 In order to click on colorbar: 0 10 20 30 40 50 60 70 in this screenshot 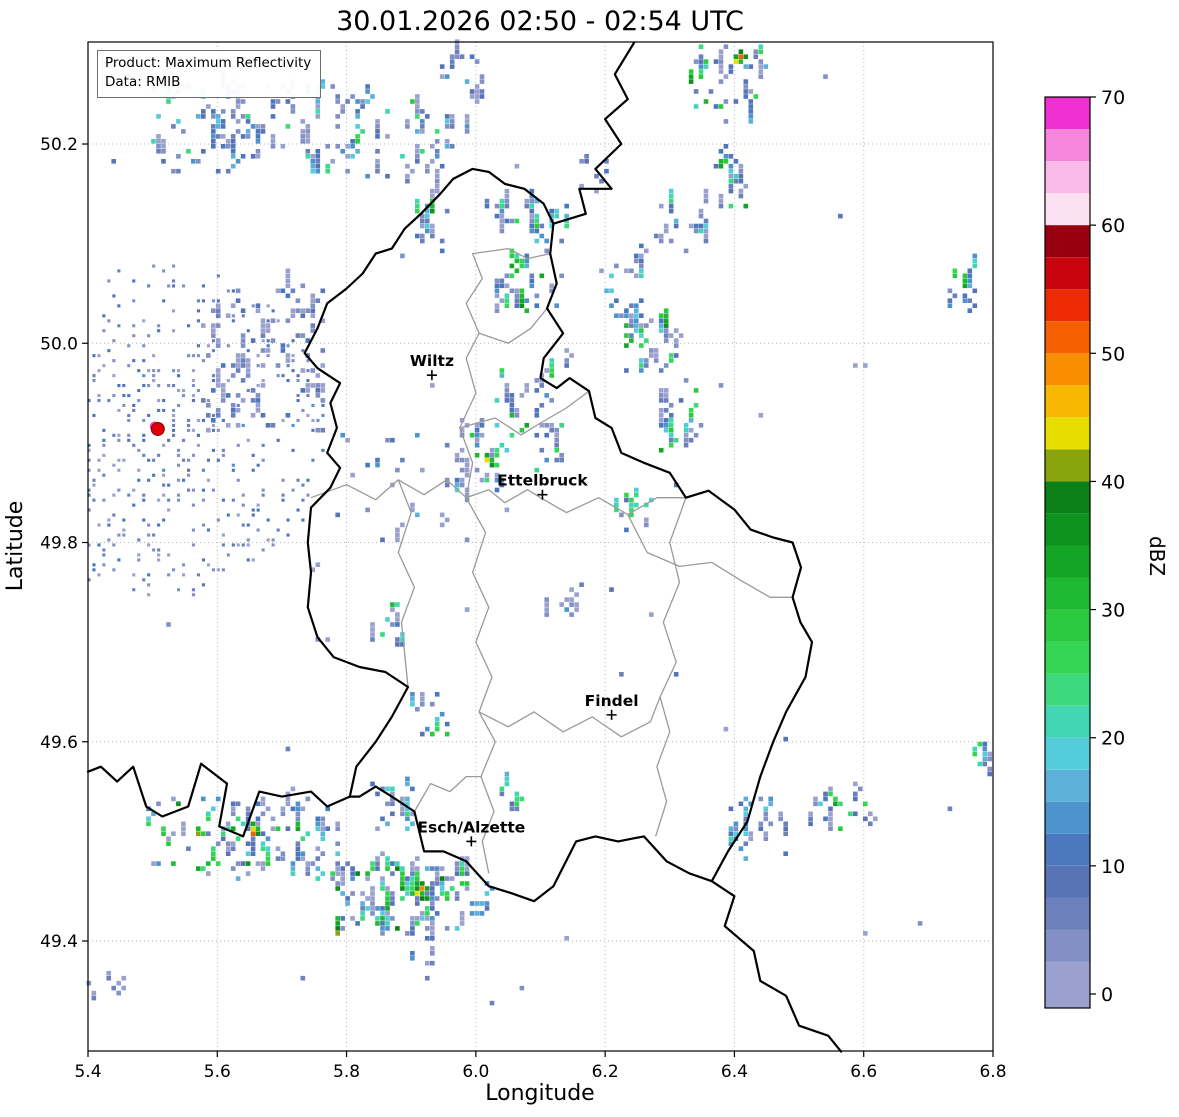, I will do `click(1084, 548)`.